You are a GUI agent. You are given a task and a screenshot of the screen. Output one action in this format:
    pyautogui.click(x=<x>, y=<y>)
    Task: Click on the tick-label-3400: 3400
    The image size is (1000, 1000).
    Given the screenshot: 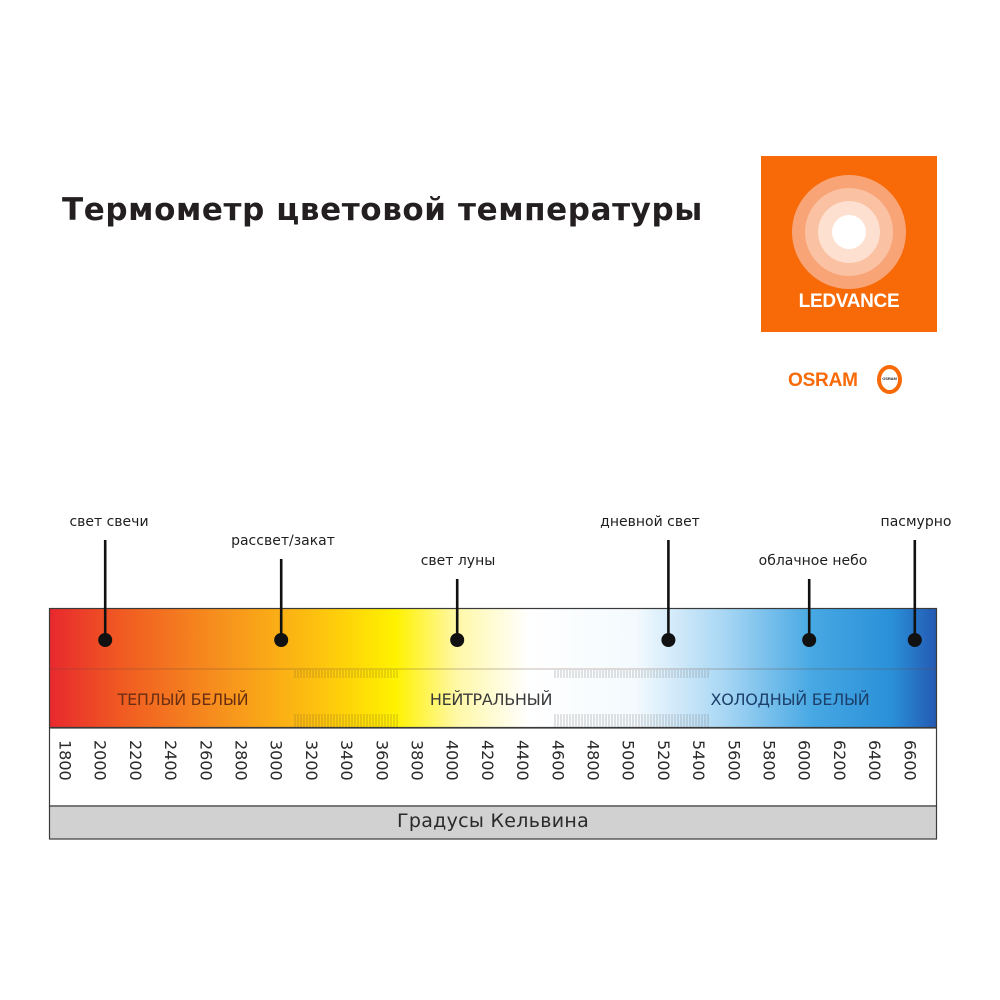 What is the action you would take?
    pyautogui.click(x=346, y=760)
    